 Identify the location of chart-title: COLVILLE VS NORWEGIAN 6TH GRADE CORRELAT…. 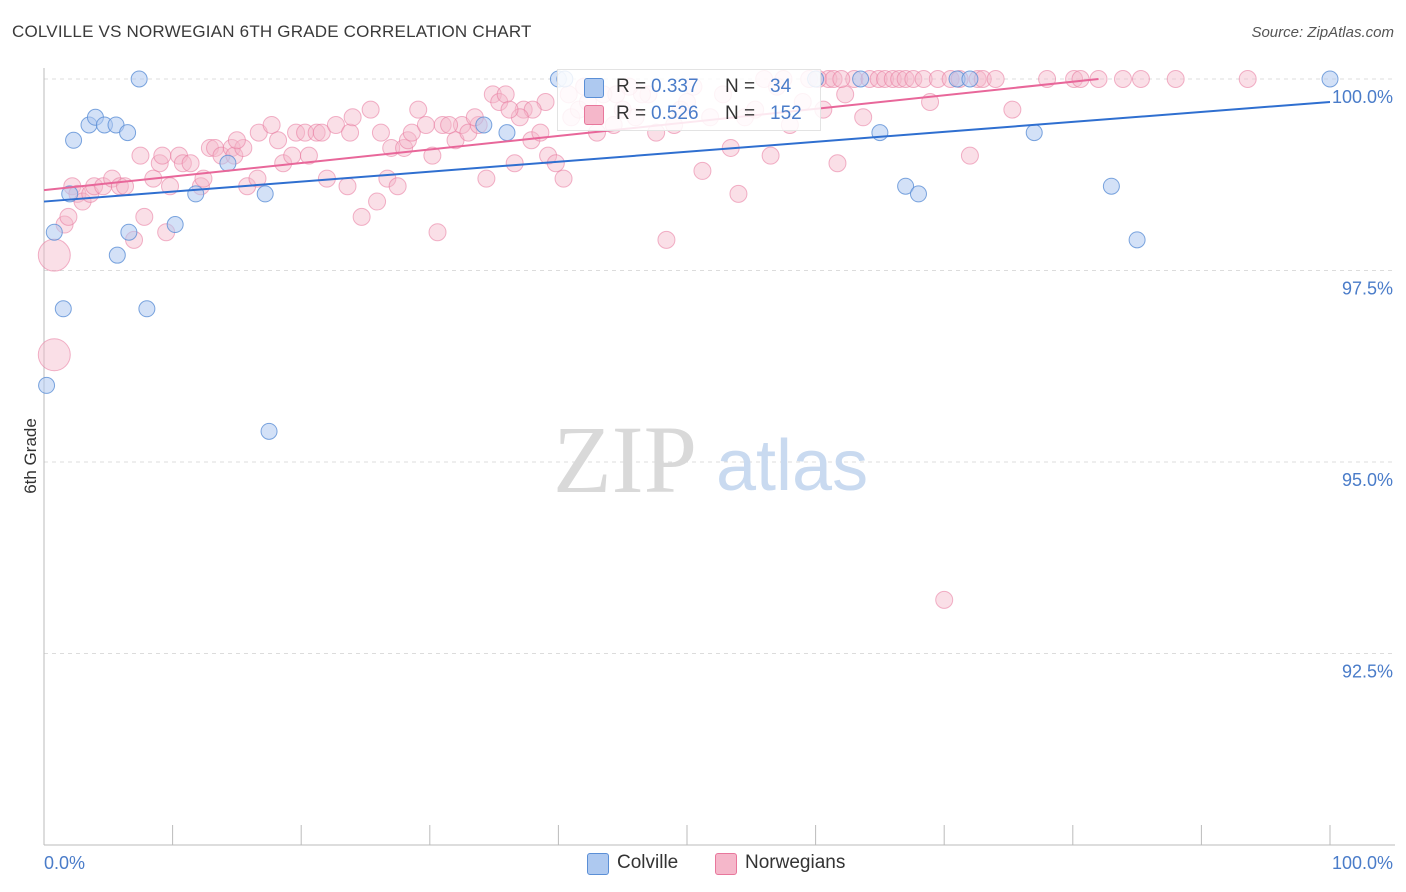
(272, 31).